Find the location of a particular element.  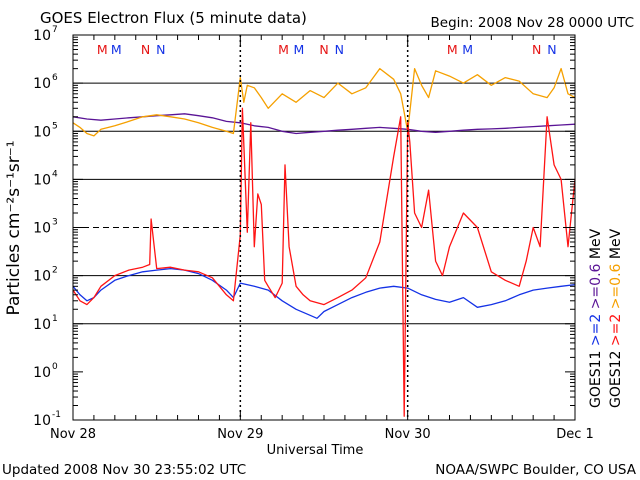

y-axis-label: Particles cm⁻²s⁻¹sr⁻¹ is located at coordinates (14, 227).